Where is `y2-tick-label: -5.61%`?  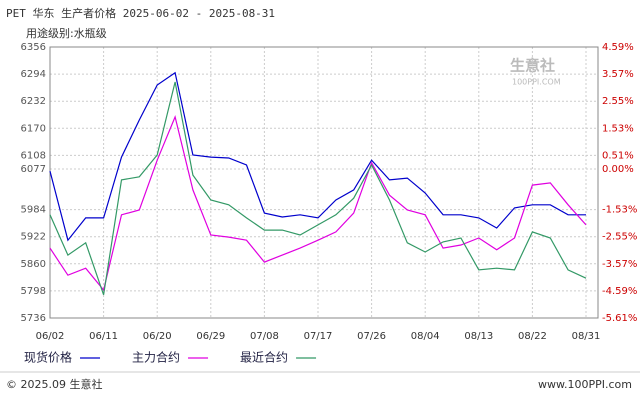
y2-tick-label: -5.61% is located at coordinates (619, 318).